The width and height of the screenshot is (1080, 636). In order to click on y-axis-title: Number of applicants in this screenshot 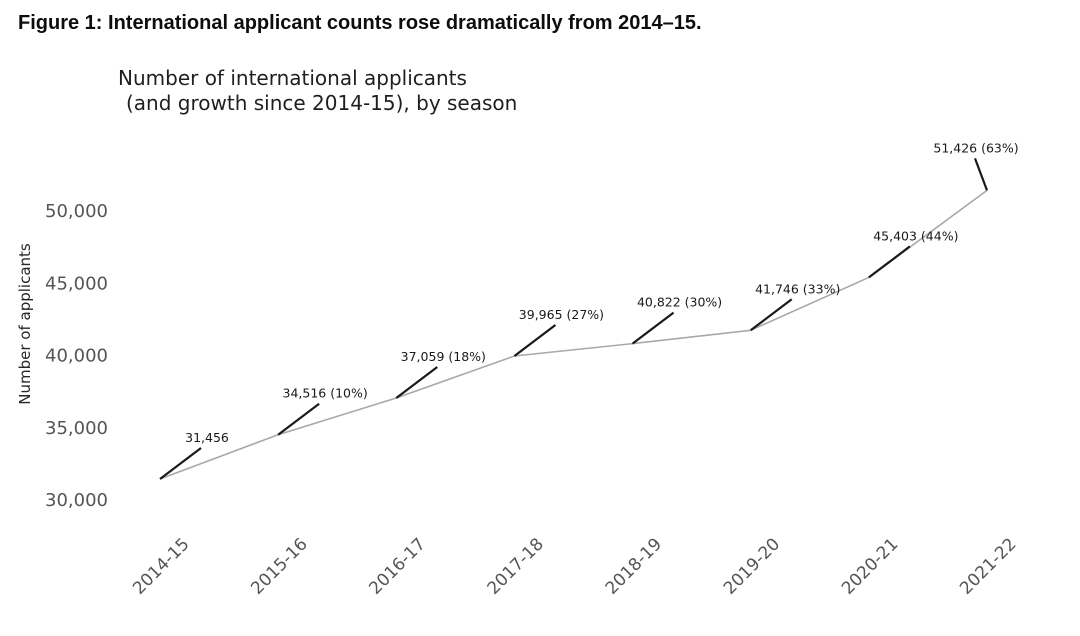, I will do `click(25, 324)`.